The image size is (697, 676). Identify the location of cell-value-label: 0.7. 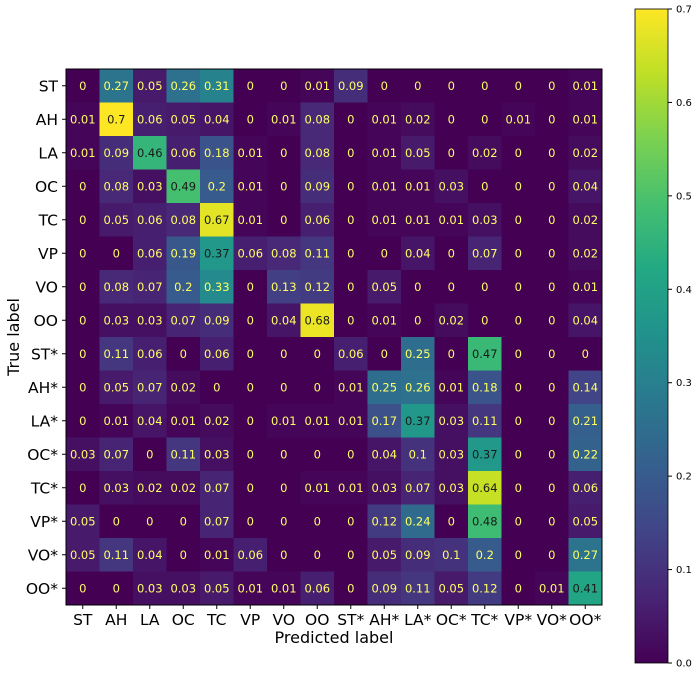
(116, 119).